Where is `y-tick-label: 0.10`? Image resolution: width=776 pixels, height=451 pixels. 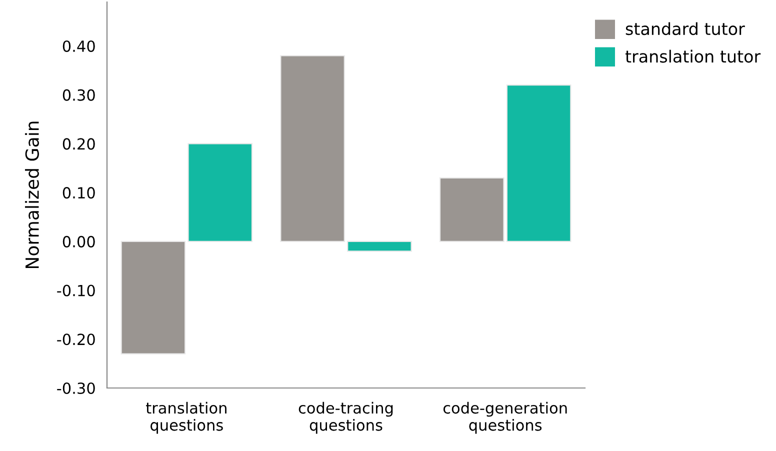
y-tick-label: 0.10 is located at coordinates (78, 193).